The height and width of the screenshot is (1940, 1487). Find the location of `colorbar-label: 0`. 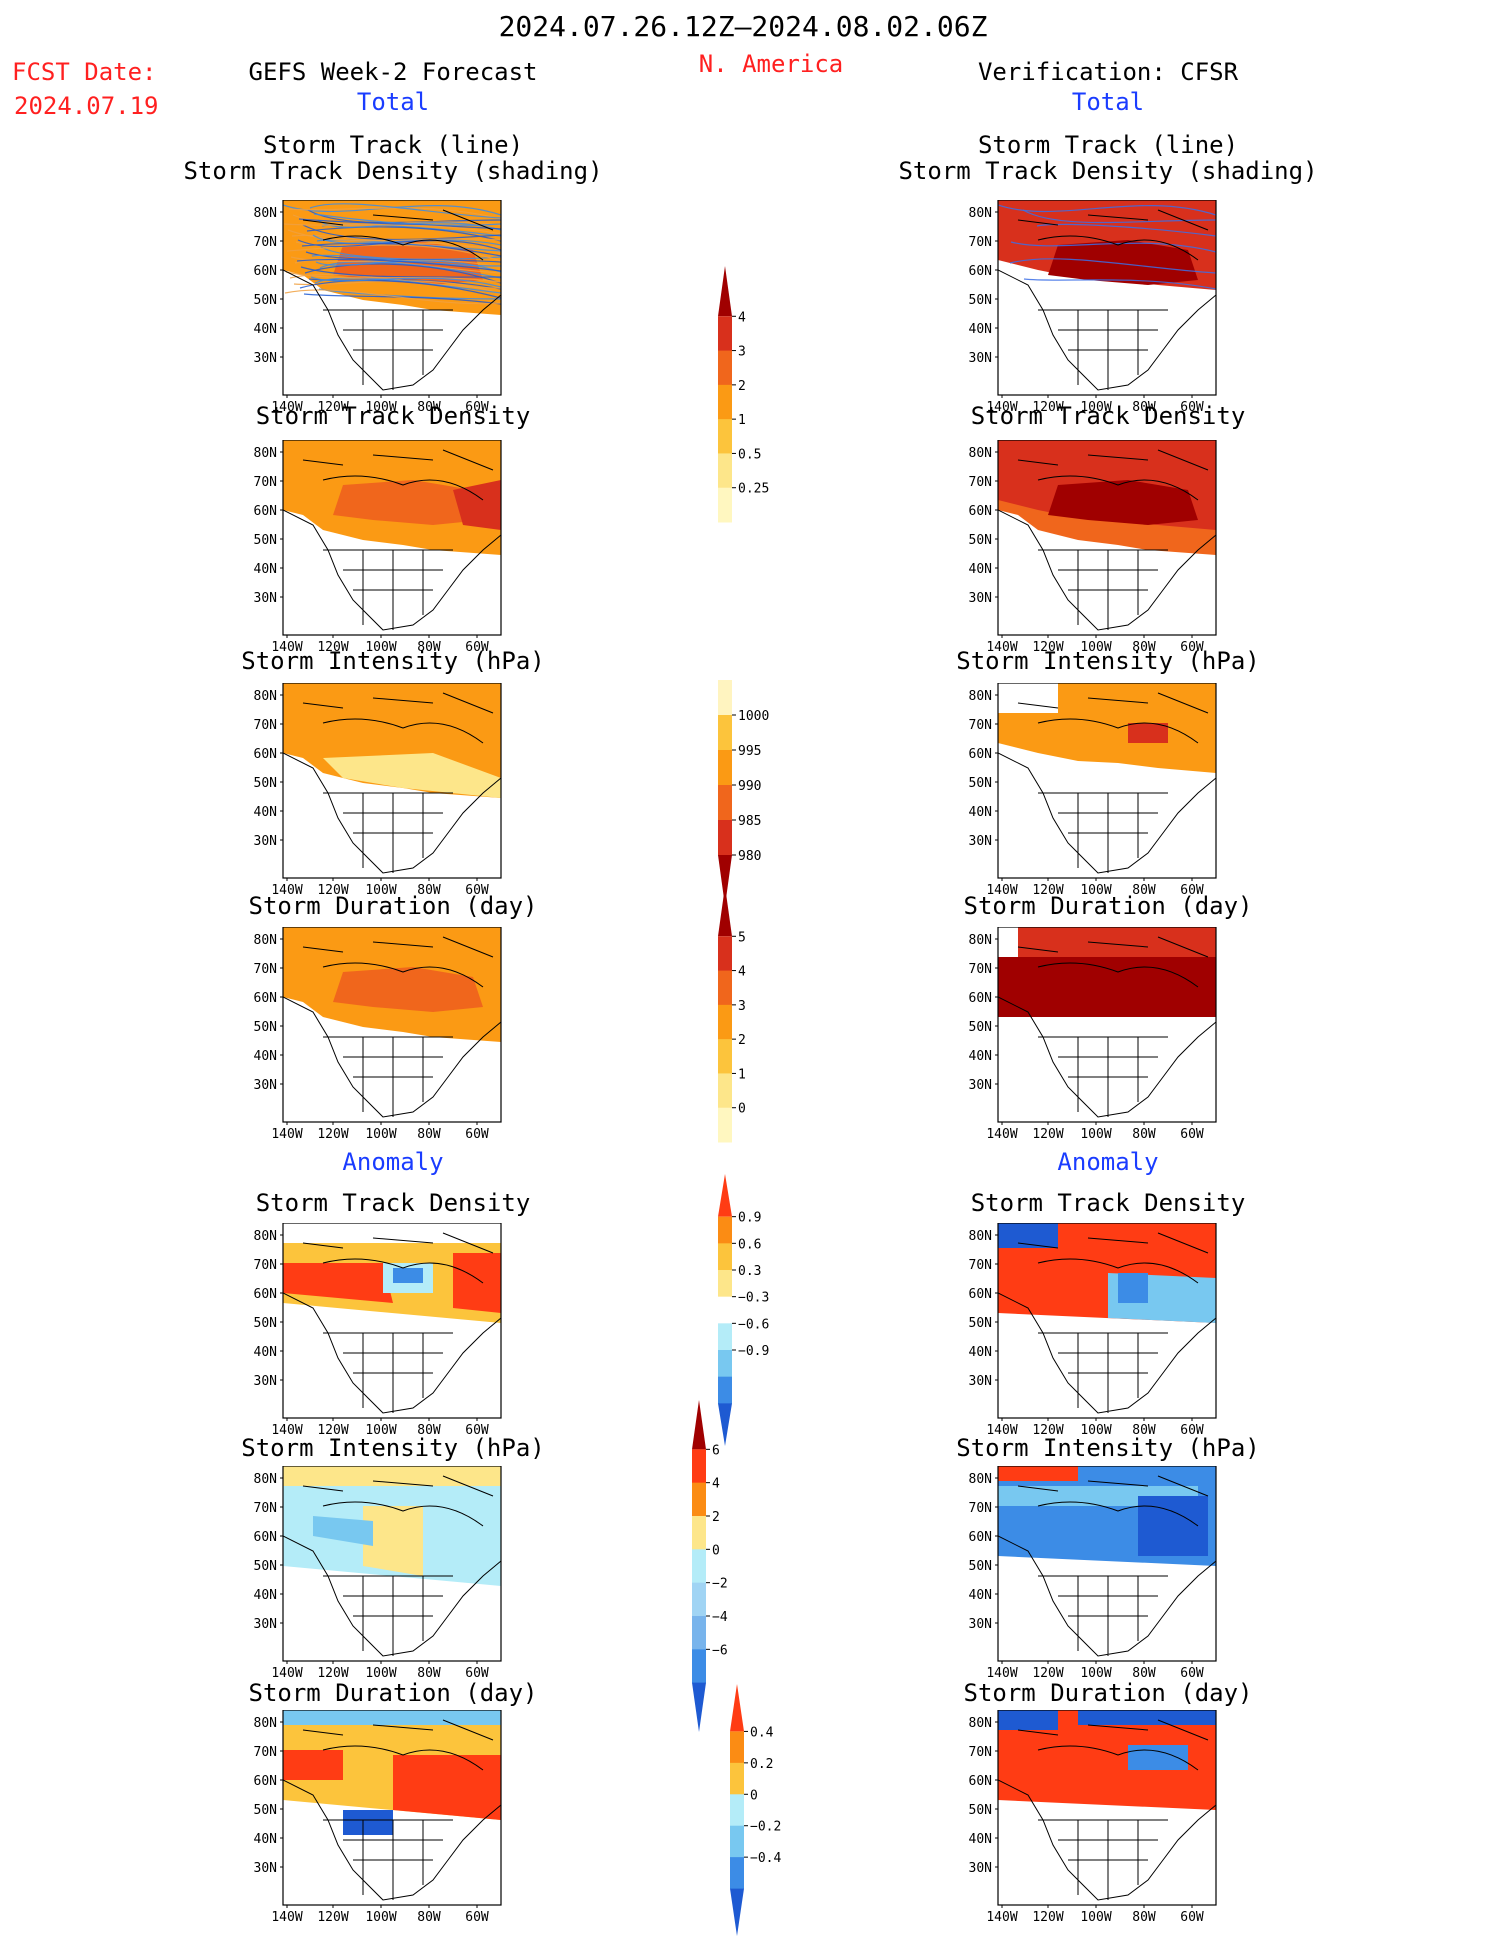

colorbar-label: 0 is located at coordinates (742, 1109).